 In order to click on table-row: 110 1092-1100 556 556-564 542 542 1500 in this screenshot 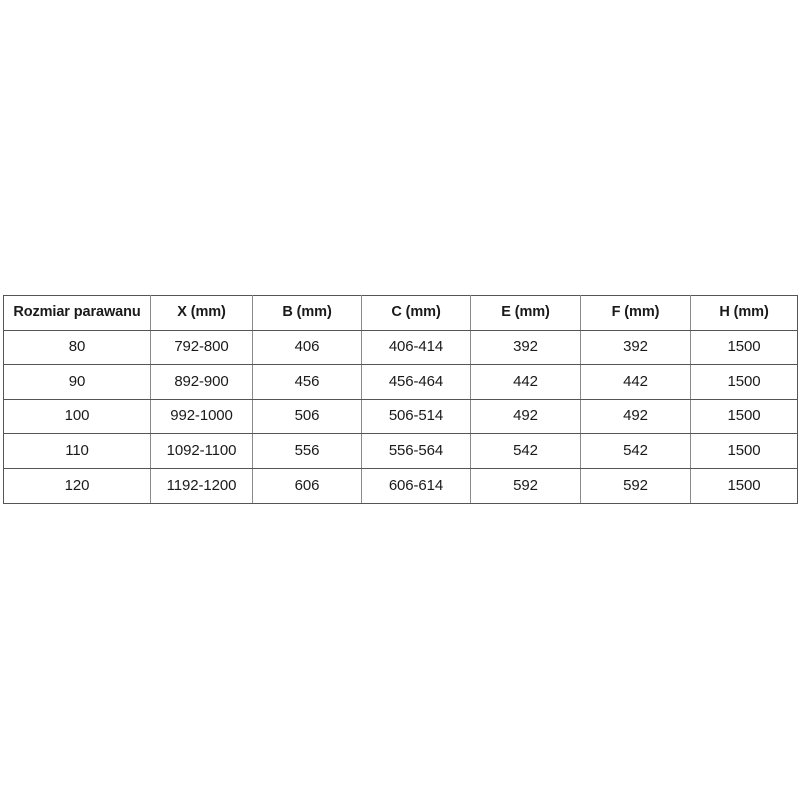, I will do `click(400, 451)`.